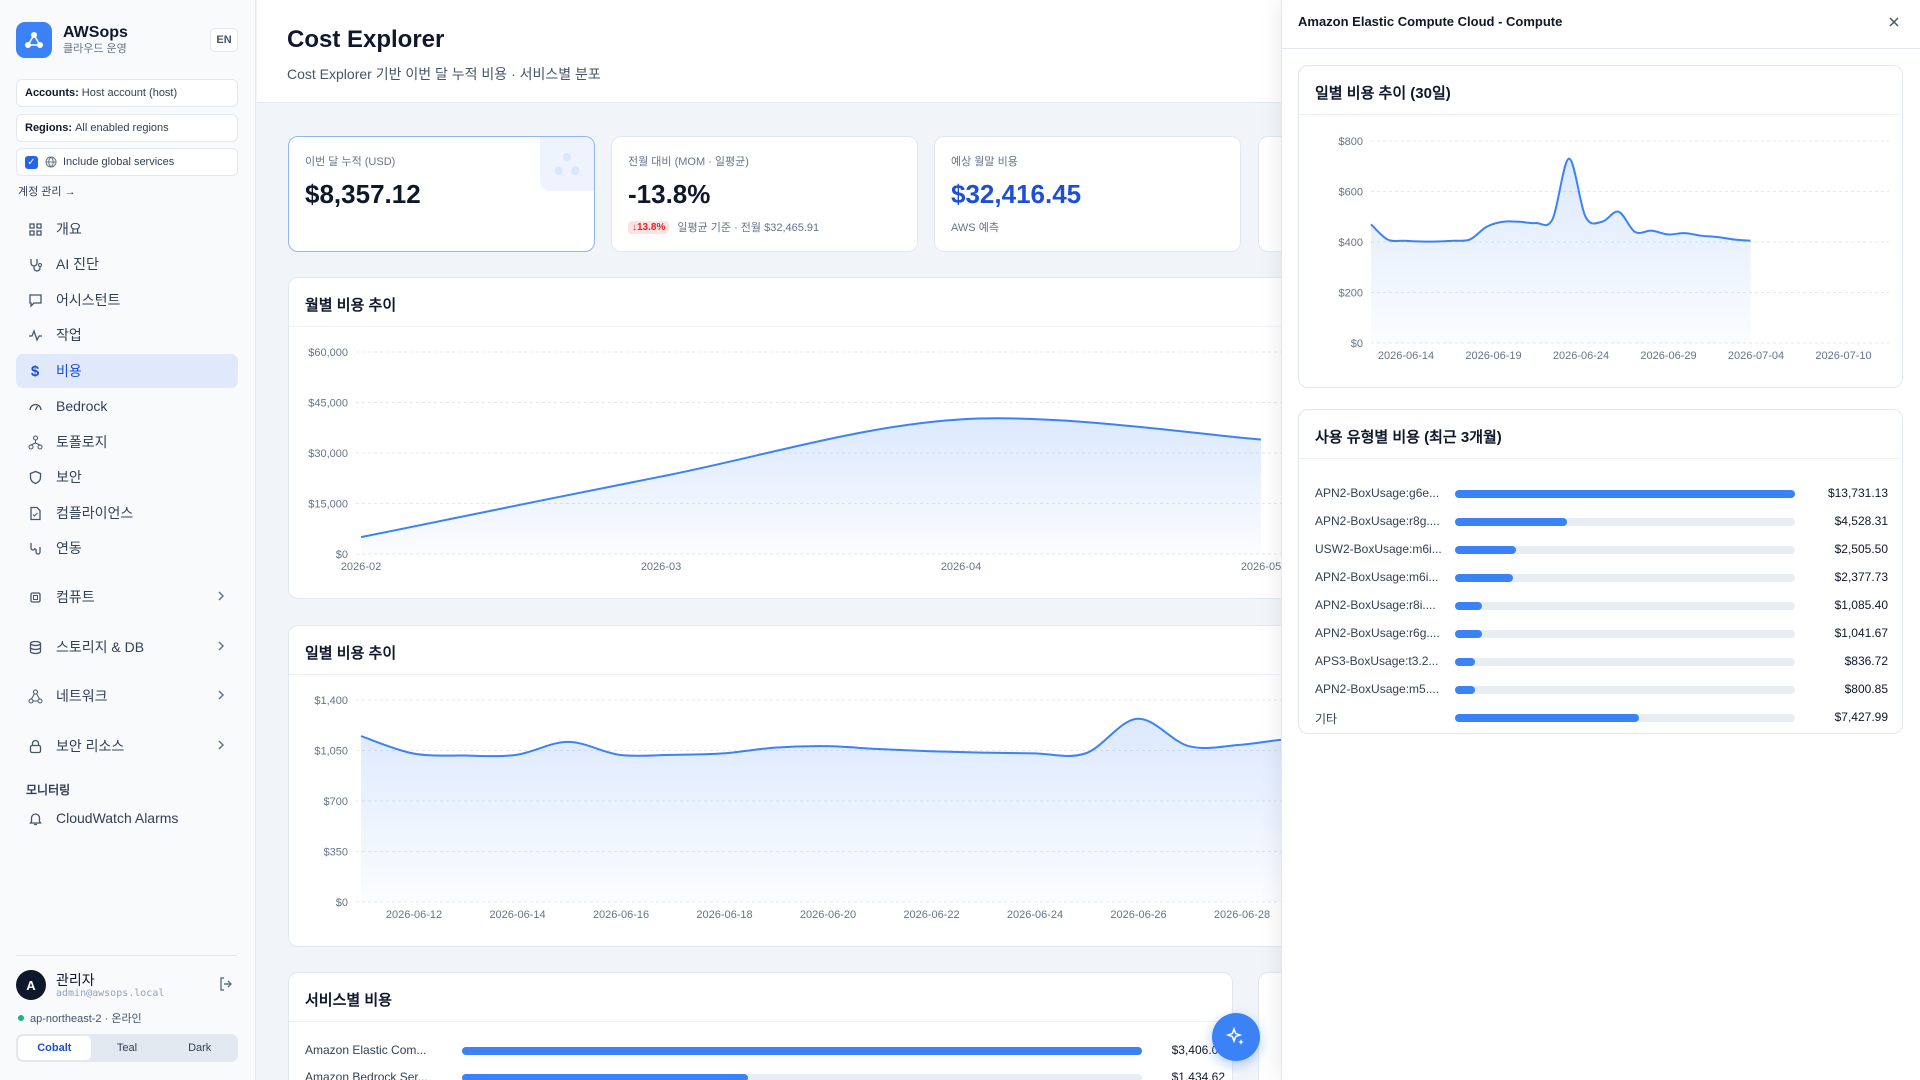 The width and height of the screenshot is (1920, 1080). What do you see at coordinates (48, 790) in the screenshot?
I see `monitoring-section-label: 모니터링` at bounding box center [48, 790].